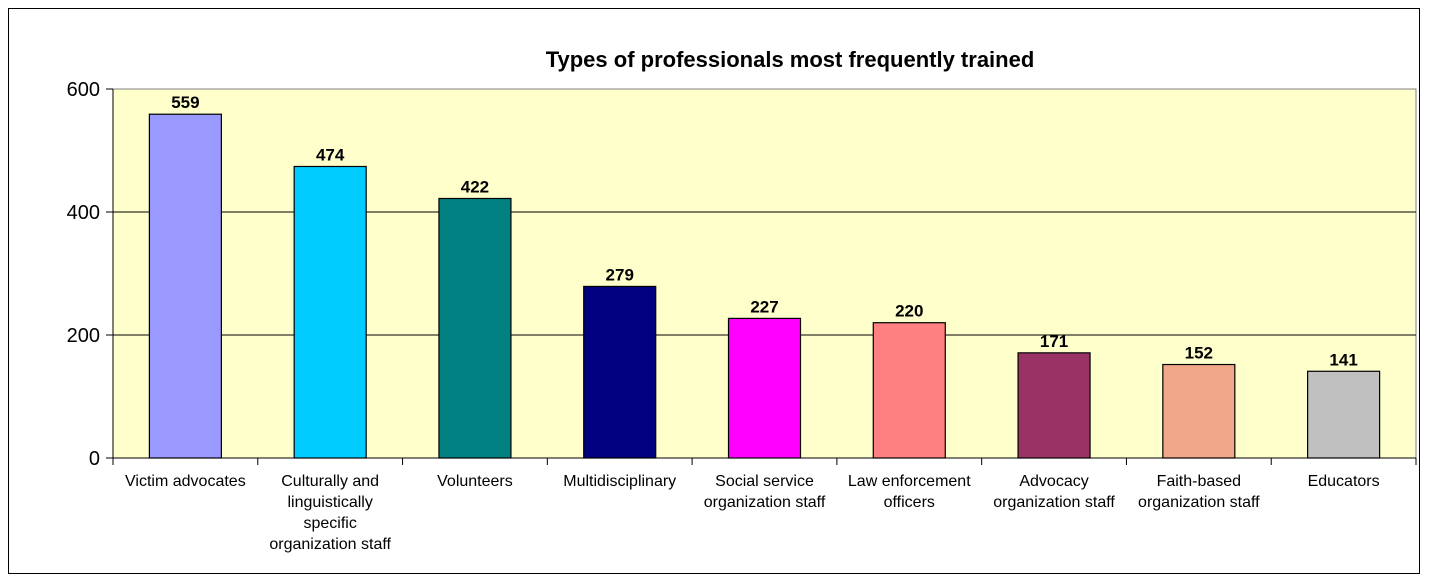 This screenshot has width=1429, height=578. Describe the element at coordinates (1054, 341) in the screenshot. I see `data-label: 171` at that location.